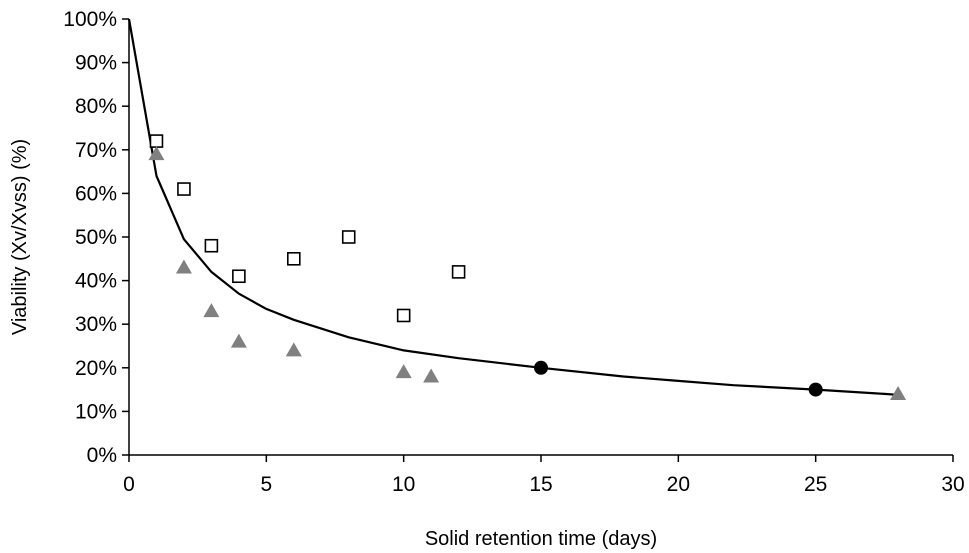 The height and width of the screenshot is (553, 969). Describe the element at coordinates (96, 324) in the screenshot. I see `y-tick-label: 30%` at that location.